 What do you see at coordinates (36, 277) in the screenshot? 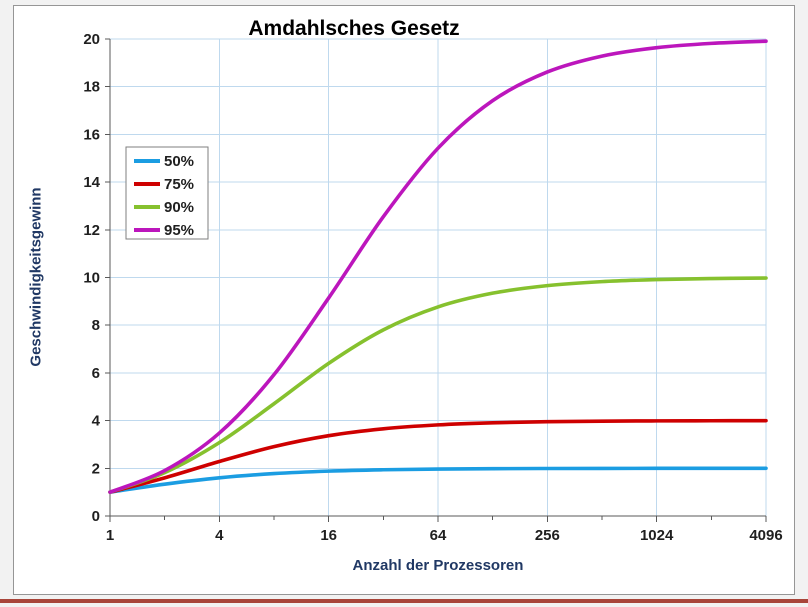
I see `y-axis-label: Geschwindigkeitsgewinn` at bounding box center [36, 277].